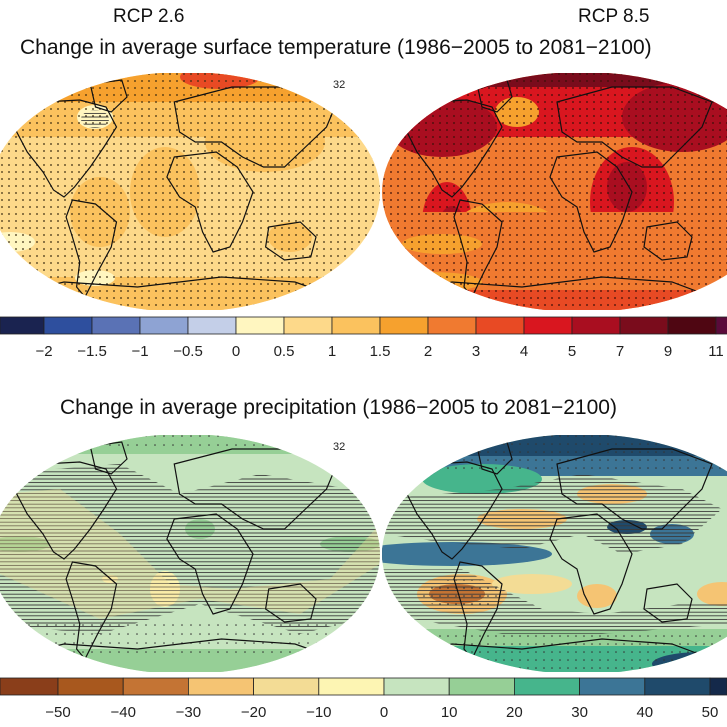 This screenshot has width=727, height=727. I want to click on colorbar-tick-label: 2, so click(428, 351).